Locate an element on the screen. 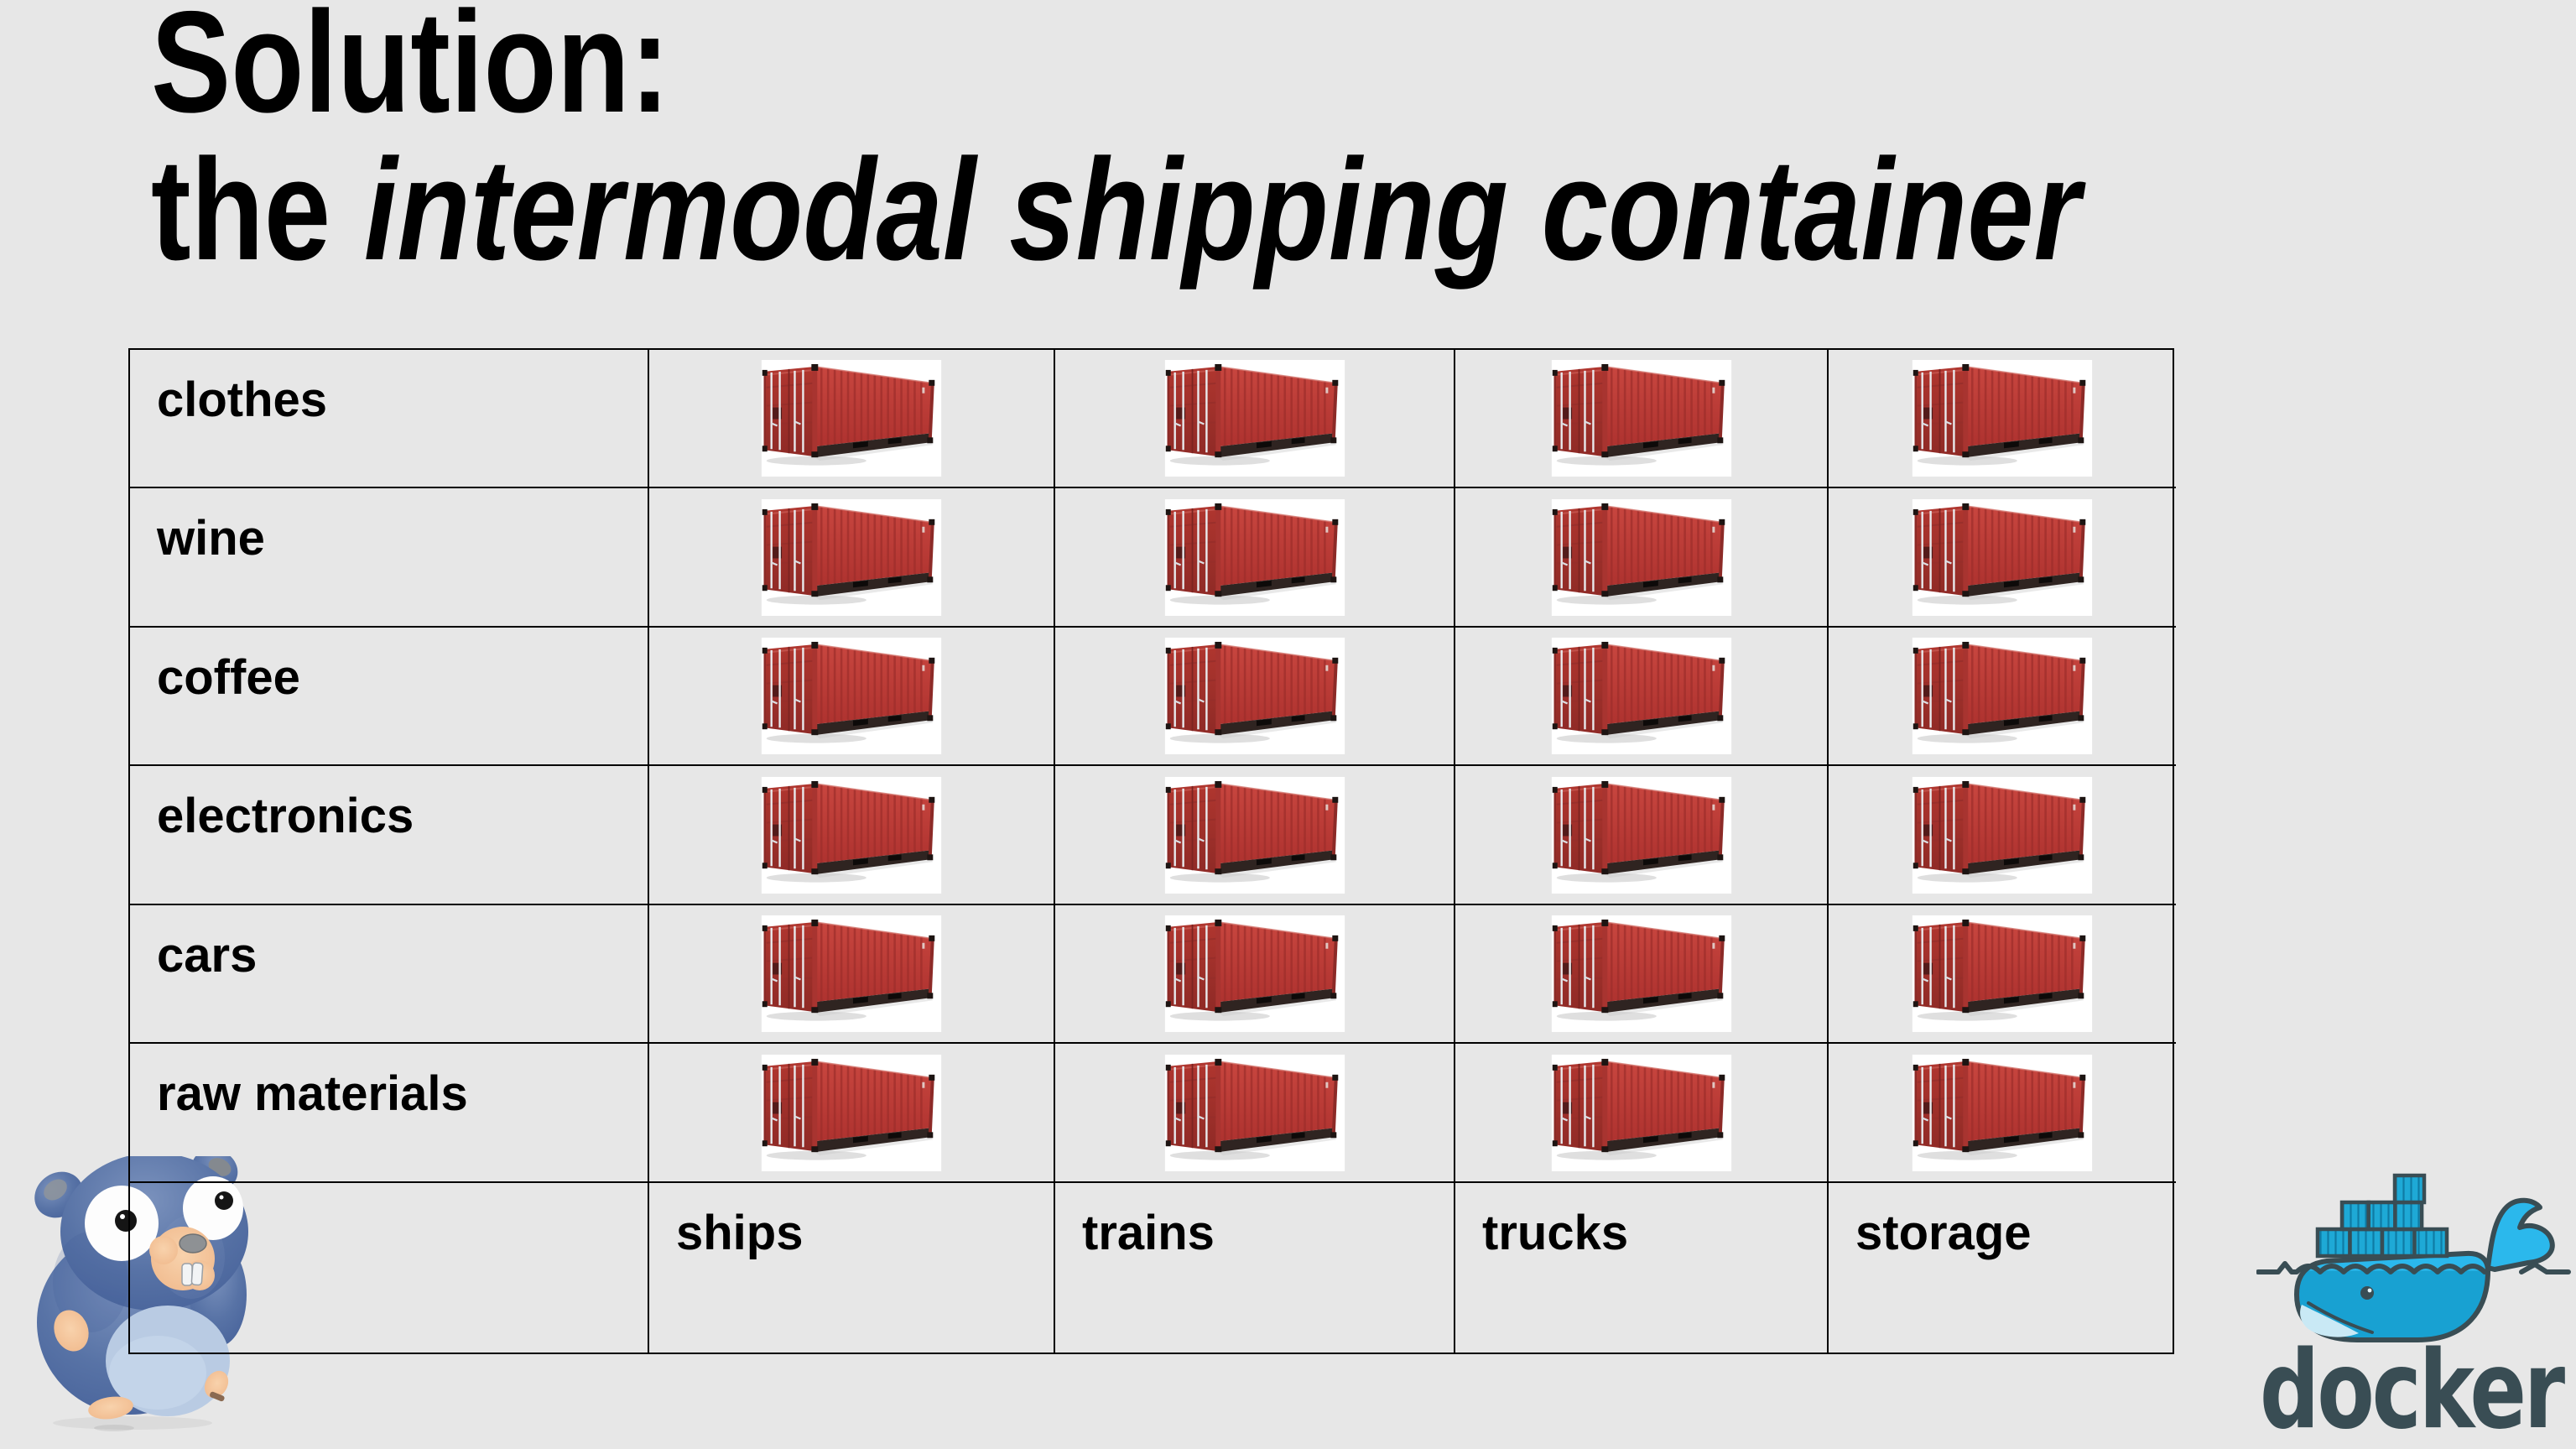 This screenshot has width=2576, height=1449. container-stack-icon is located at coordinates (2382, 1216).